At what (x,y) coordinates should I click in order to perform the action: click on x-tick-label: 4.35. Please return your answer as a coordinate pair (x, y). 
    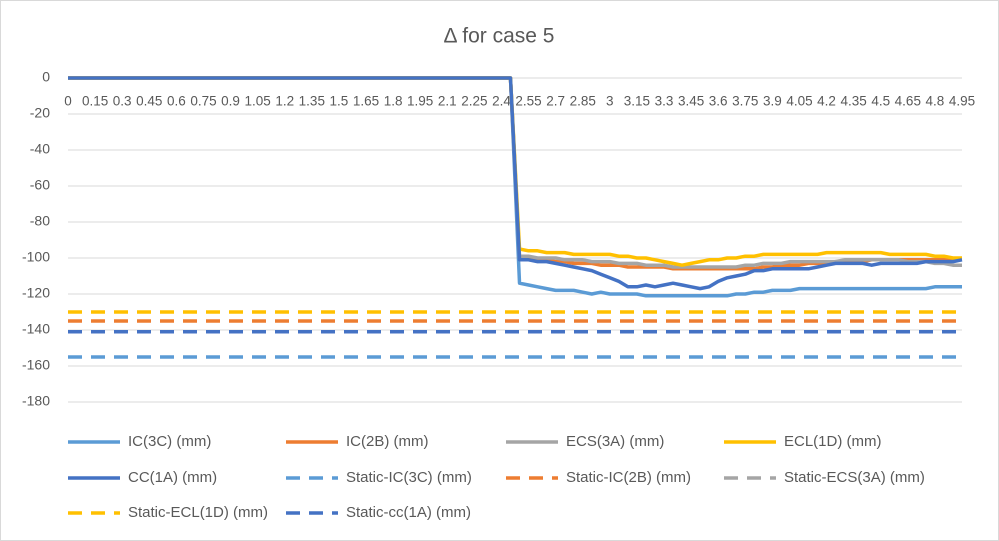
    Looking at the image, I should click on (853, 101).